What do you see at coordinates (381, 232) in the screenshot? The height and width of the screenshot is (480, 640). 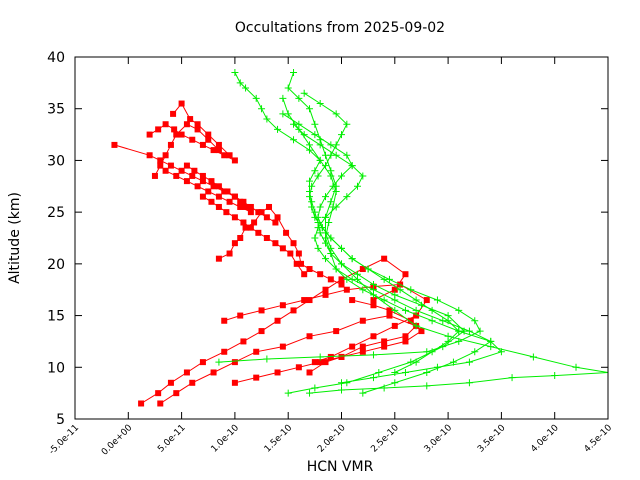 I see `series-1-profile-5-line` at bounding box center [381, 232].